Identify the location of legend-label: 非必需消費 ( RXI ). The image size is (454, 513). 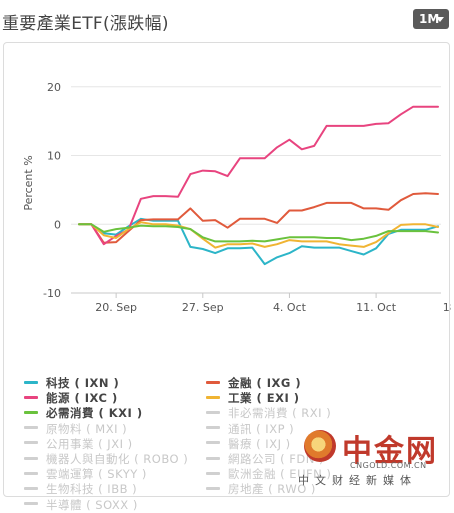
(280, 413).